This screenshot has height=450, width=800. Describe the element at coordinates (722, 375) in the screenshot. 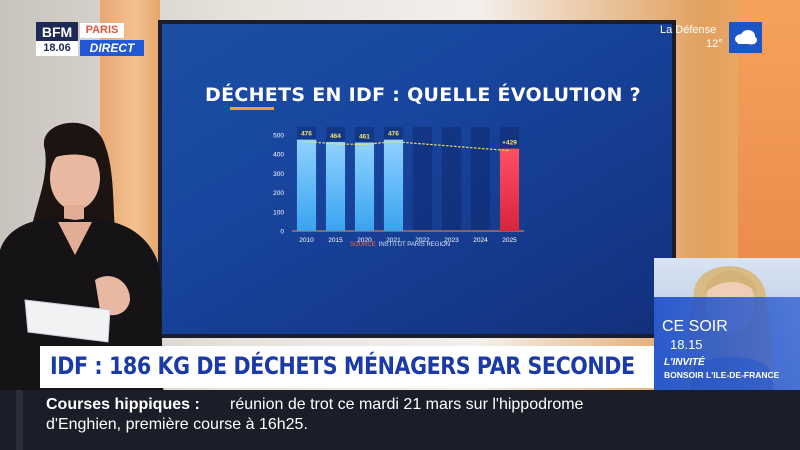

I see `show-name: BONSOIR L'ILE-DE-FRANCE` at that location.